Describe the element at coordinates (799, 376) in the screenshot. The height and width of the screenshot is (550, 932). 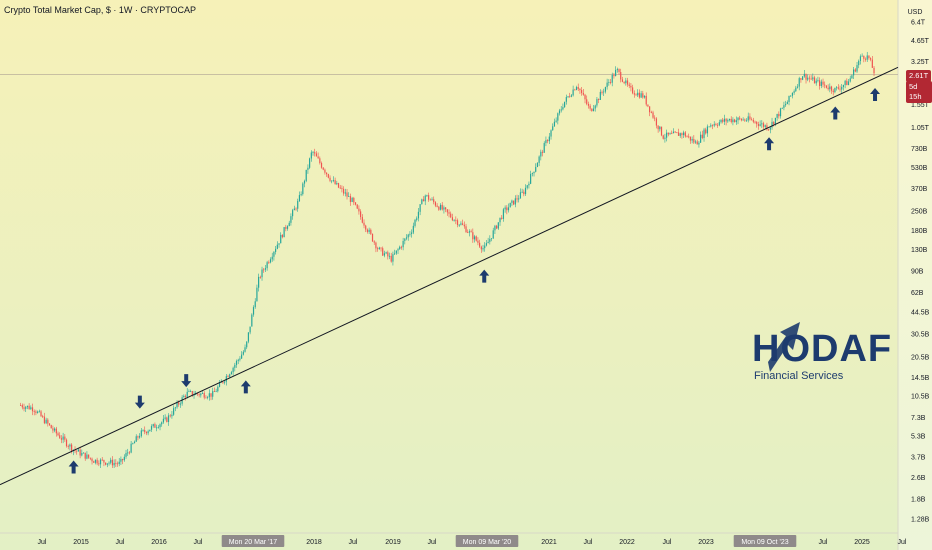
I see `brand-subtitle: Financial Services` at that location.